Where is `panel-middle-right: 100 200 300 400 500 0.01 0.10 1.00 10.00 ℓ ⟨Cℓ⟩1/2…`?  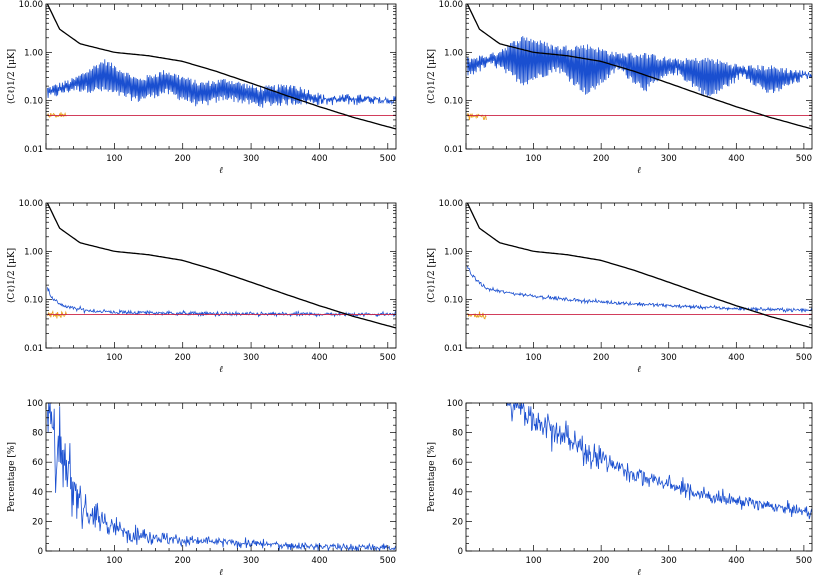 panel-middle-right: 100 200 300 400 500 0.01 0.10 1.00 10.00 ℓ ⟨Cℓ⟩1/2… is located at coordinates (620, 287).